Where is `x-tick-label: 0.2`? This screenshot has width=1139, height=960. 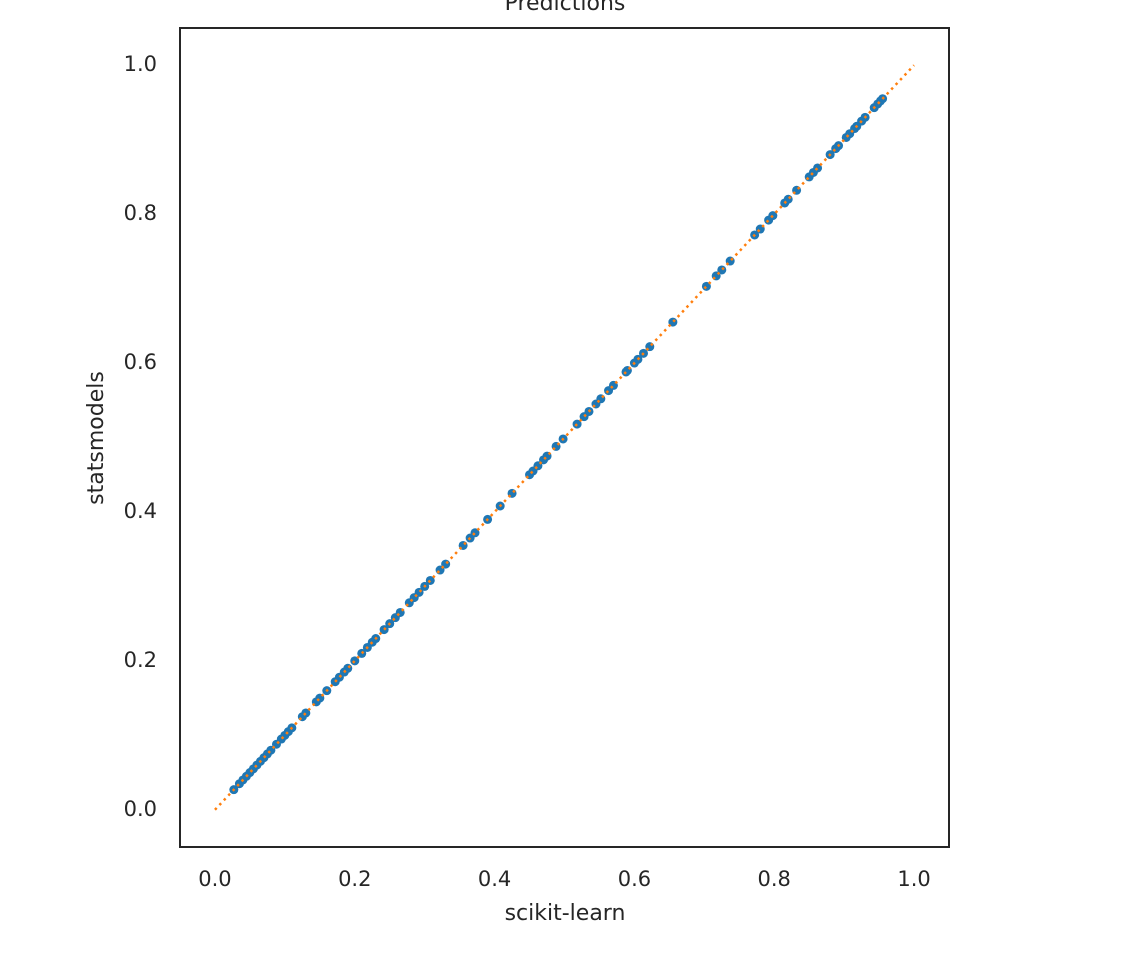 x-tick-label: 0.2 is located at coordinates (354, 879).